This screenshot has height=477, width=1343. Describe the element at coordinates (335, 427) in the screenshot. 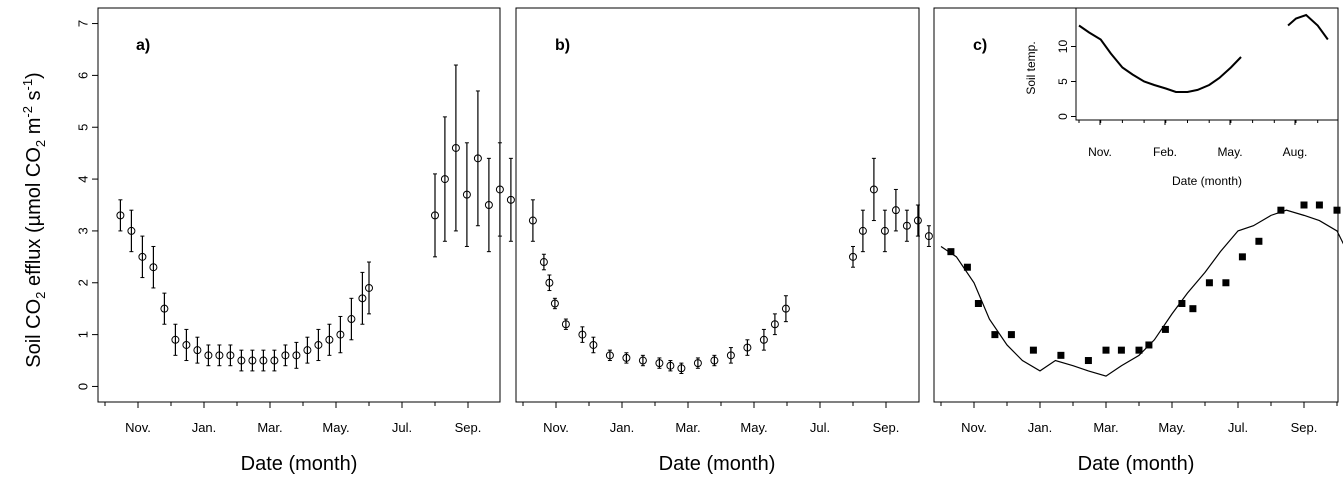

I see `panel-a-x-tick-label: May.` at that location.